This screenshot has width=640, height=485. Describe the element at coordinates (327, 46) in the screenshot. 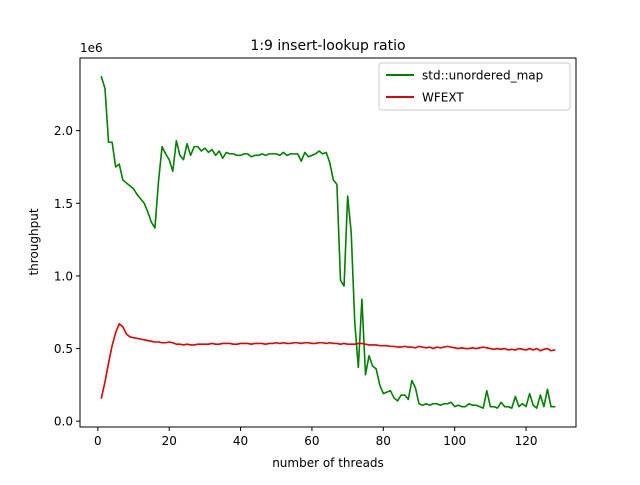

I see `chart-title: 1:9 insert-lookup ratio` at that location.